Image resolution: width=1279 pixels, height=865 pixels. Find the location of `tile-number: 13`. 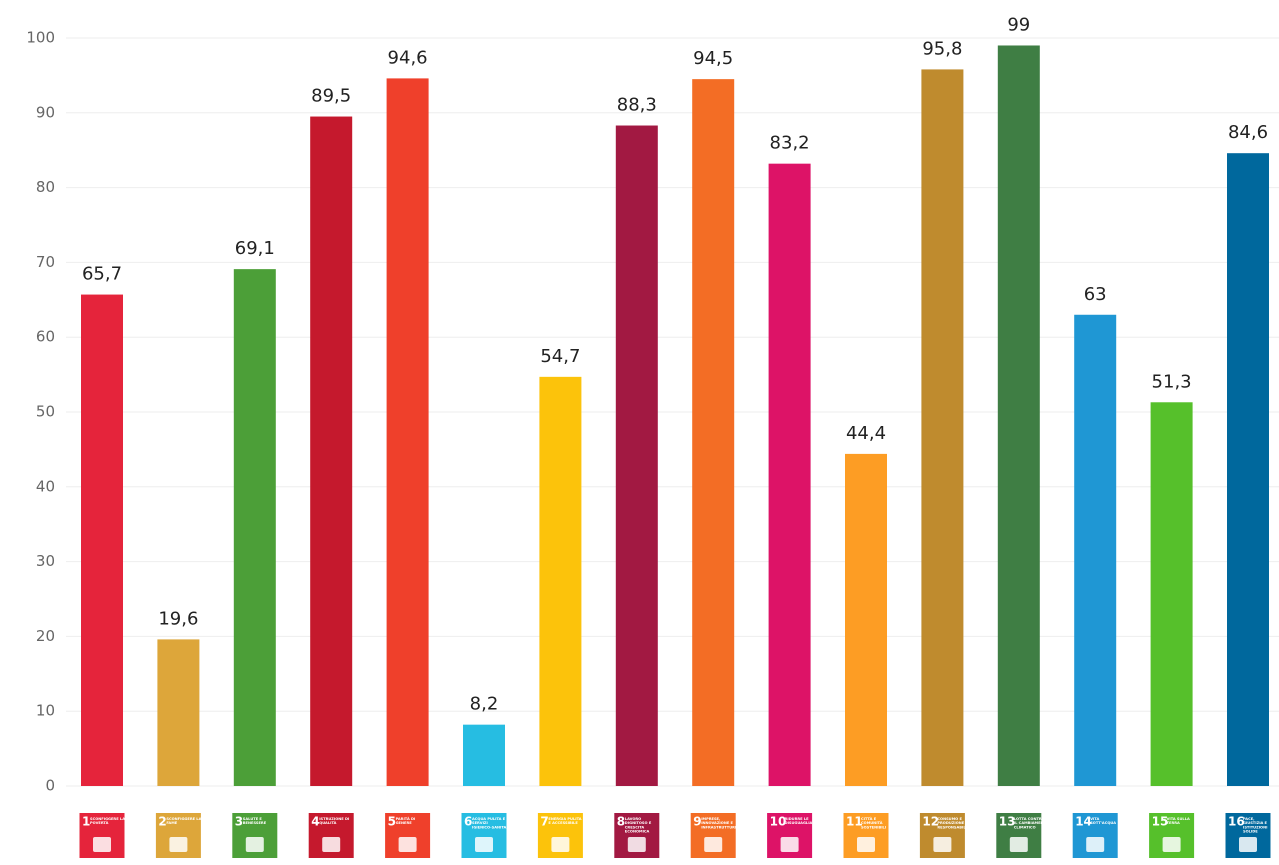

tile-number: 13 is located at coordinates (1007, 822).